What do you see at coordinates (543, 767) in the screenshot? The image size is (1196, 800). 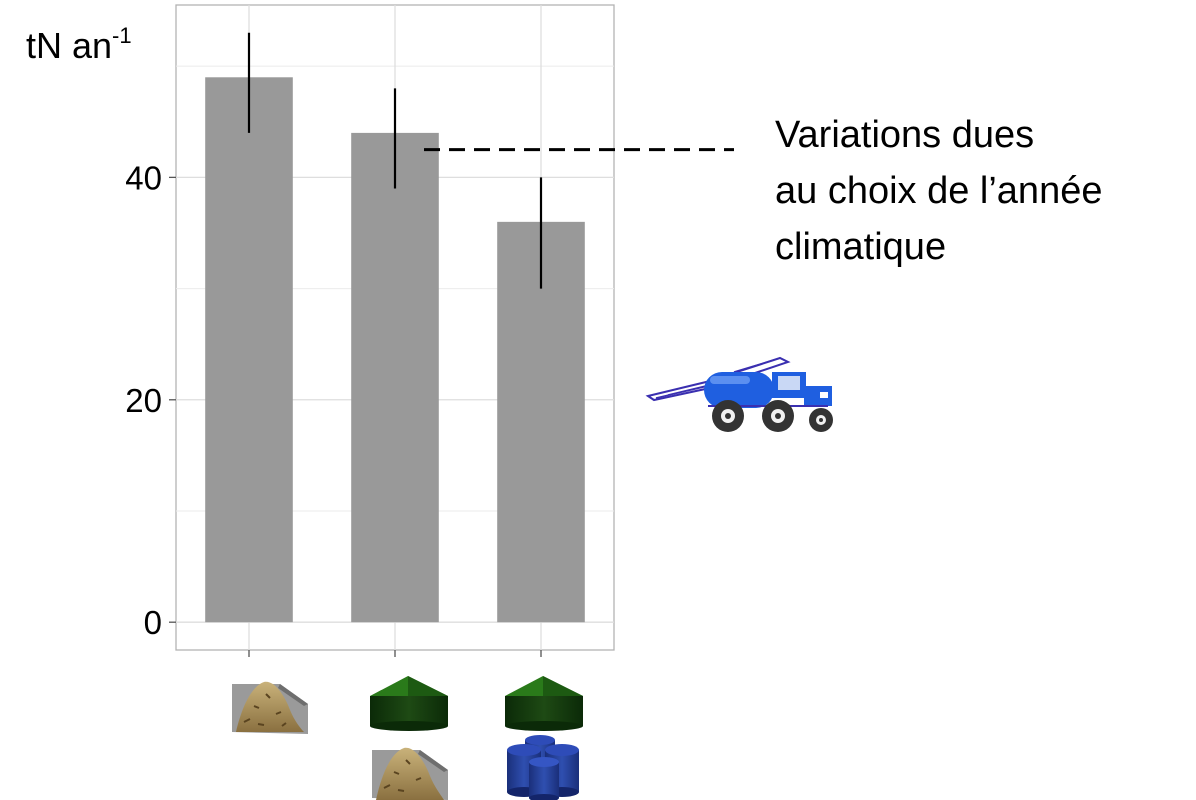 I see `blue-tanks-icon` at bounding box center [543, 767].